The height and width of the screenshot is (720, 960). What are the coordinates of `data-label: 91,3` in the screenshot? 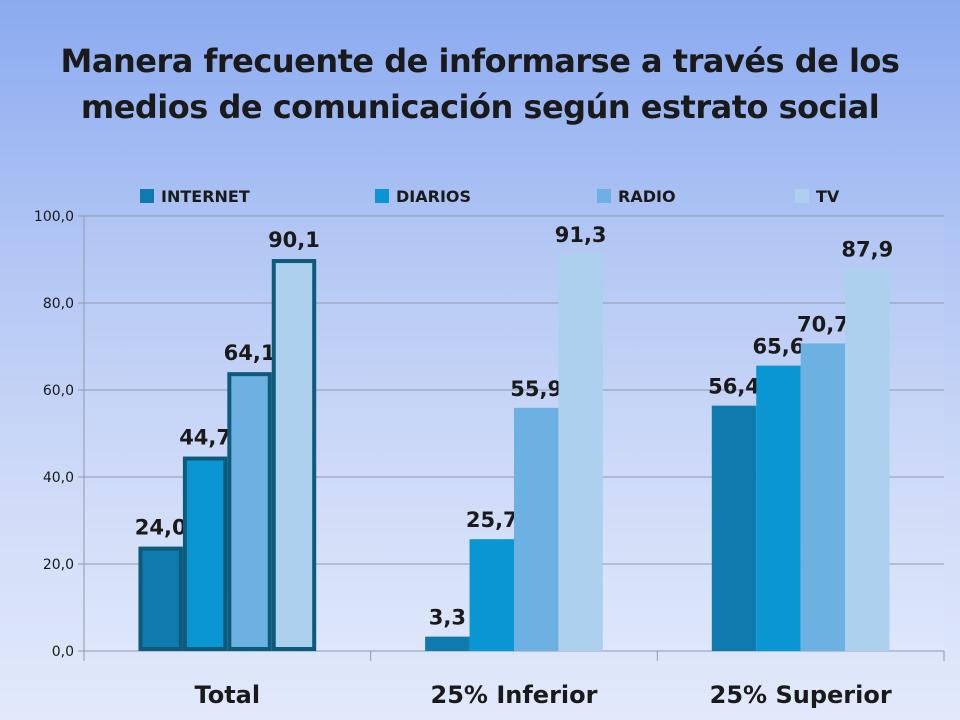 It's located at (581, 235).